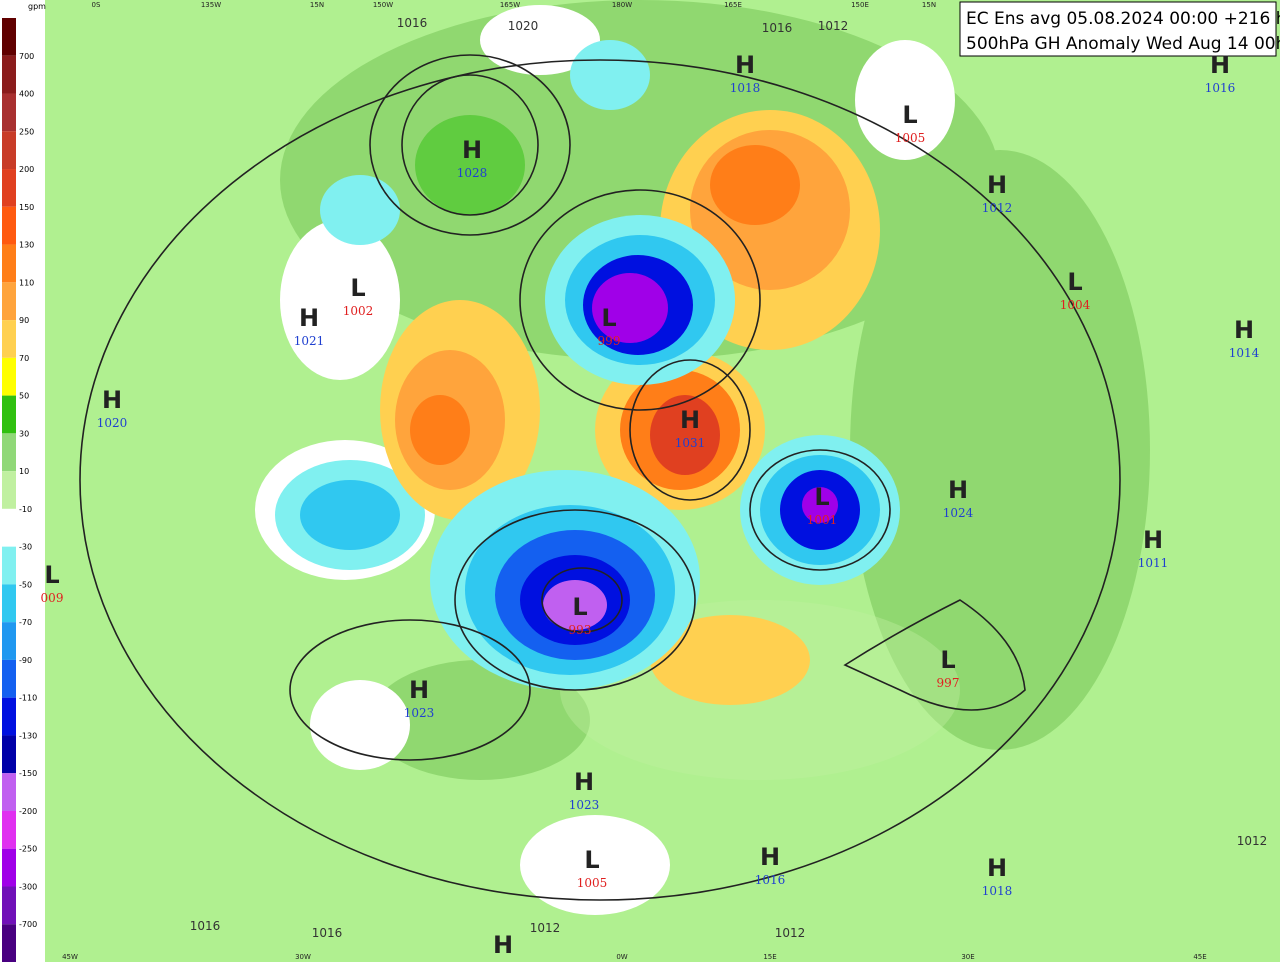 This screenshot has width=1280, height=962. Describe the element at coordinates (24, 320) in the screenshot. I see `colorbar-label: 90` at that location.